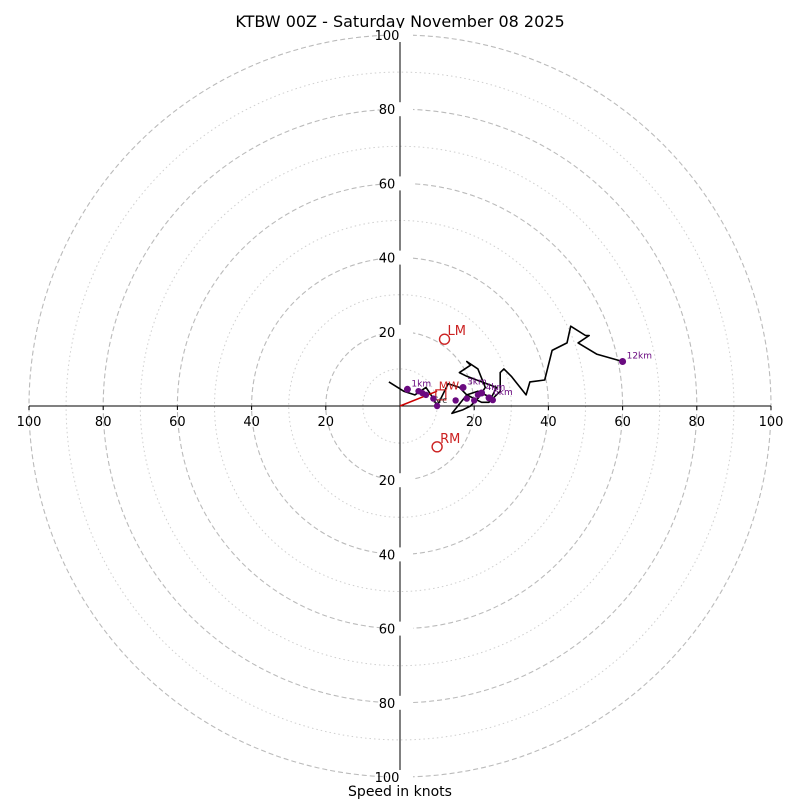 This screenshot has width=800, height=800. Describe the element at coordinates (489, 398) in the screenshot. I see `height-marker-6km` at that location.